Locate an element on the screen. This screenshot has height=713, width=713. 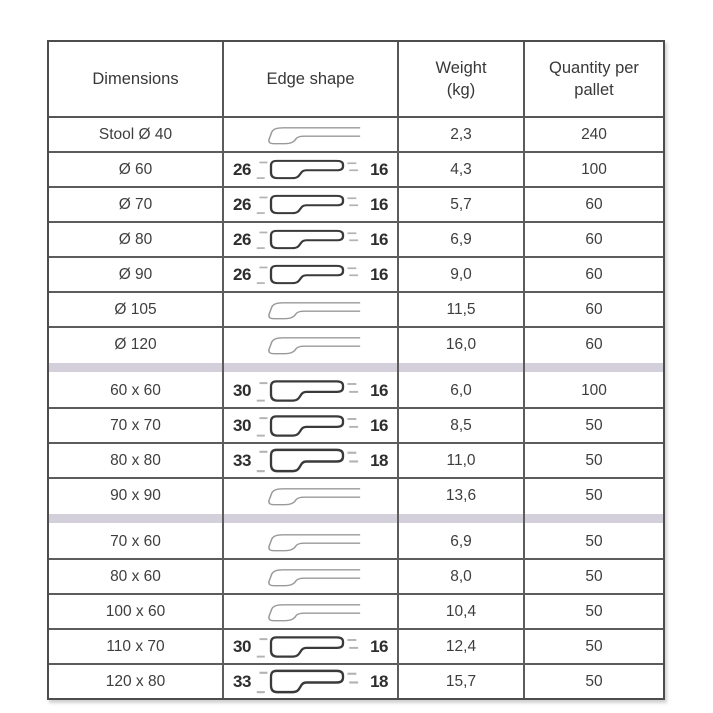
edge-shape-cell: 33 18 is located at coordinates (311, 681).